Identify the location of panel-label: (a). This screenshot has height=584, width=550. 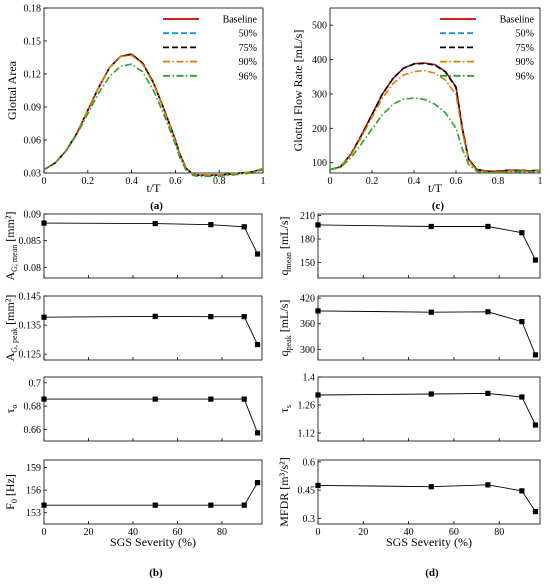
(156, 206).